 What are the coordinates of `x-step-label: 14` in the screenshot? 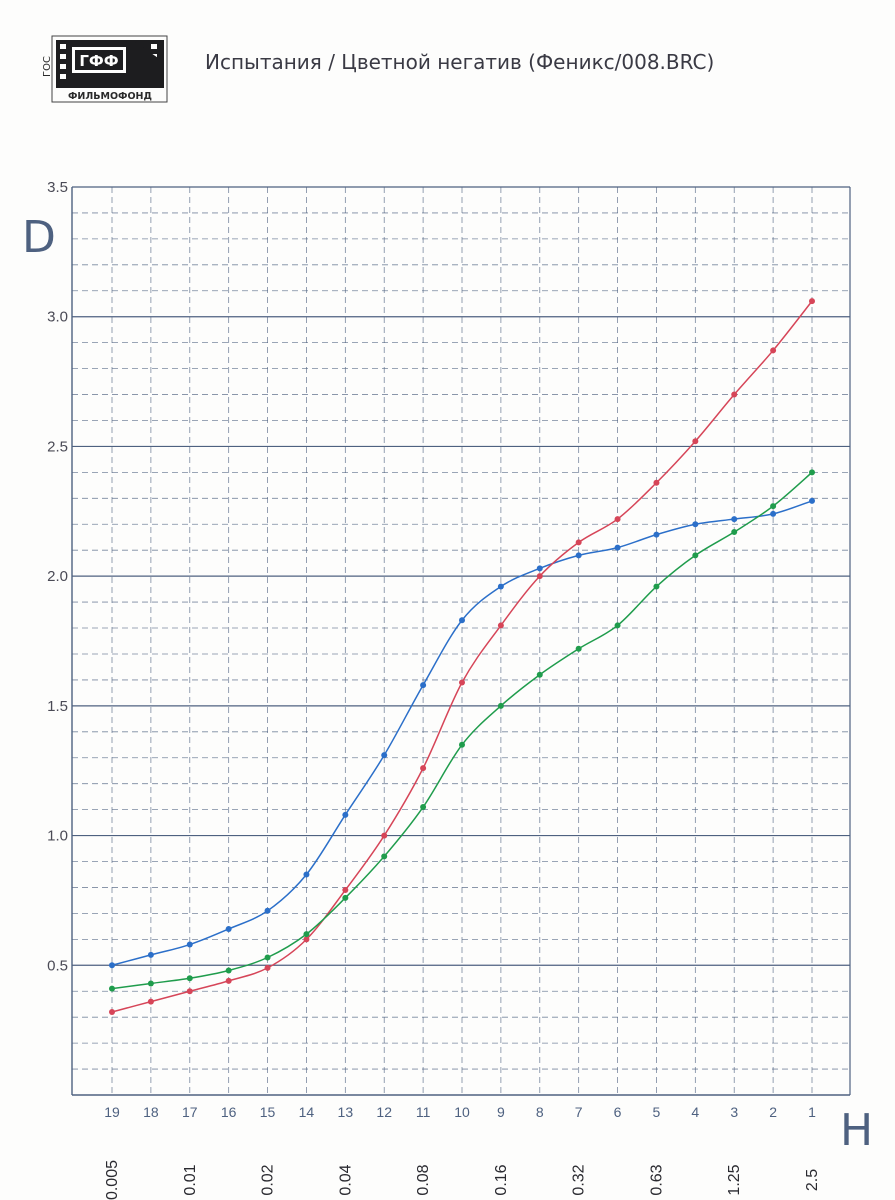 It's located at (307, 1112).